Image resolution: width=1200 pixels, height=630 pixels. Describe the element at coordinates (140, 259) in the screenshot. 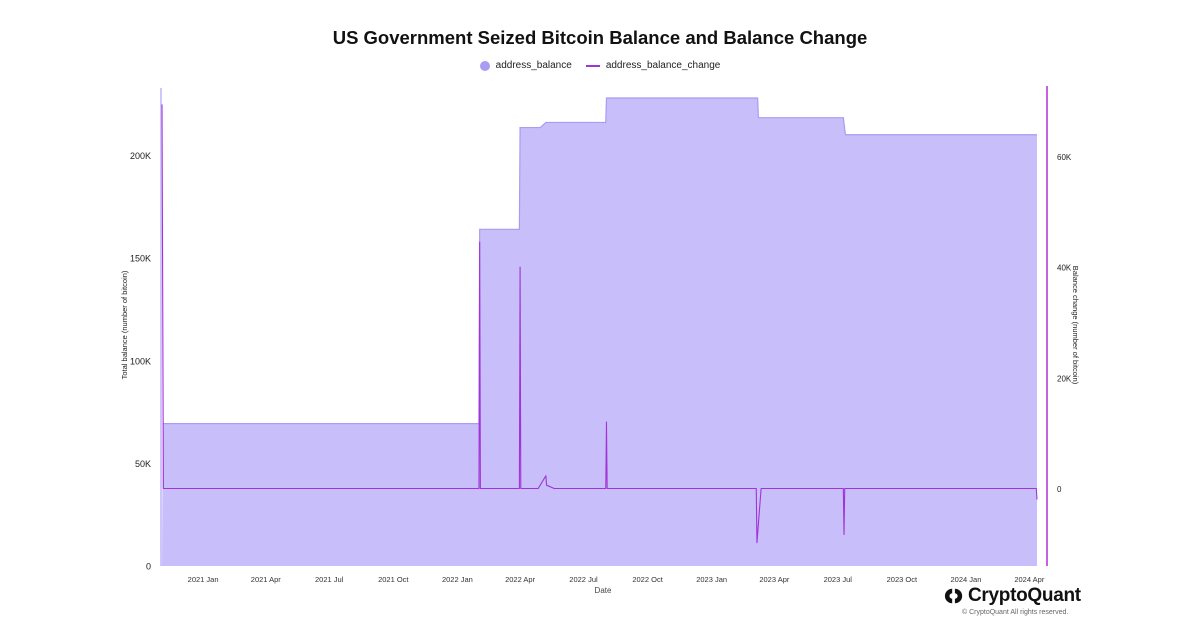

I see `y-left-tick-label: 150K` at that location.